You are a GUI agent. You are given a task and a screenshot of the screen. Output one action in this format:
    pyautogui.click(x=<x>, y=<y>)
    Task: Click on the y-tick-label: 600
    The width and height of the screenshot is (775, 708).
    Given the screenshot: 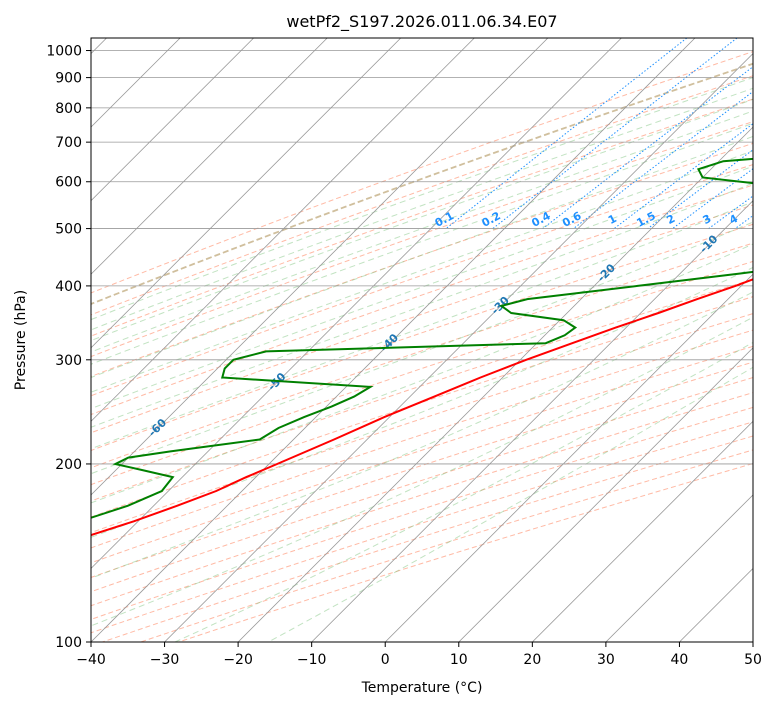 What is the action you would take?
    pyautogui.click(x=68, y=183)
    